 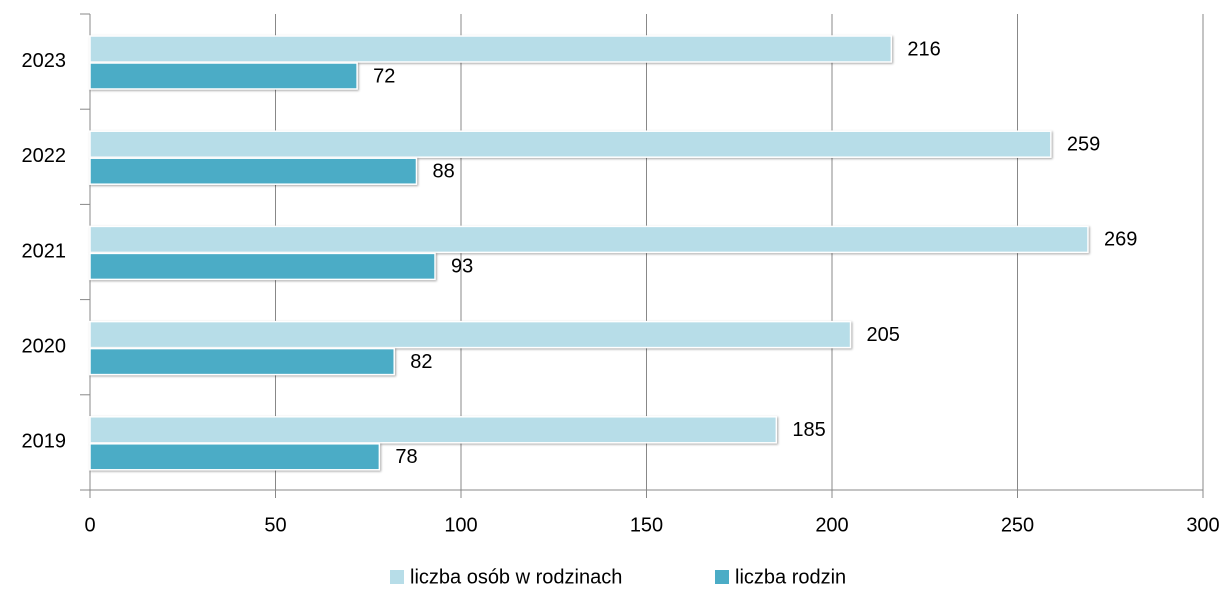 What do you see at coordinates (646, 525) in the screenshot?
I see `x-tick-label: 150` at bounding box center [646, 525].